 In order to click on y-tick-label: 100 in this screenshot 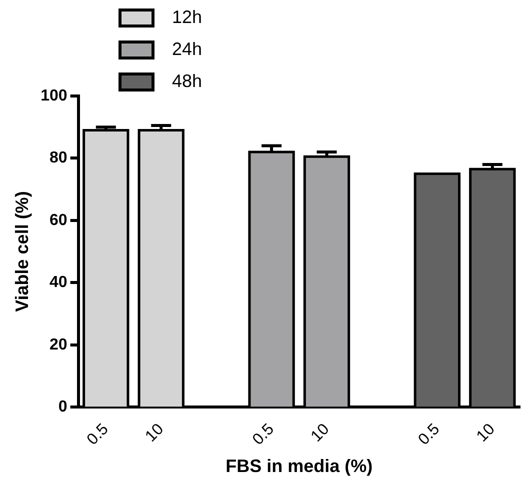, I will do `click(54, 95)`.